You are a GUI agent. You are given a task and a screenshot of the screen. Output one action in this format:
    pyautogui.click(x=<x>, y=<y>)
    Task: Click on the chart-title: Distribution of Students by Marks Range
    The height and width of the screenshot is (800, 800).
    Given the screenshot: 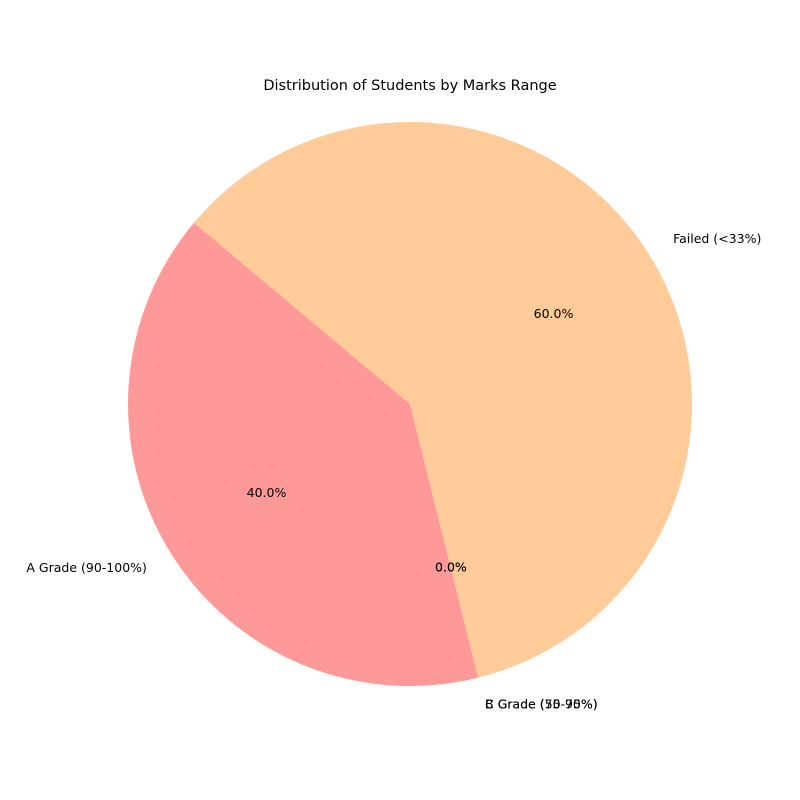 What is the action you would take?
    pyautogui.click(x=409, y=86)
    